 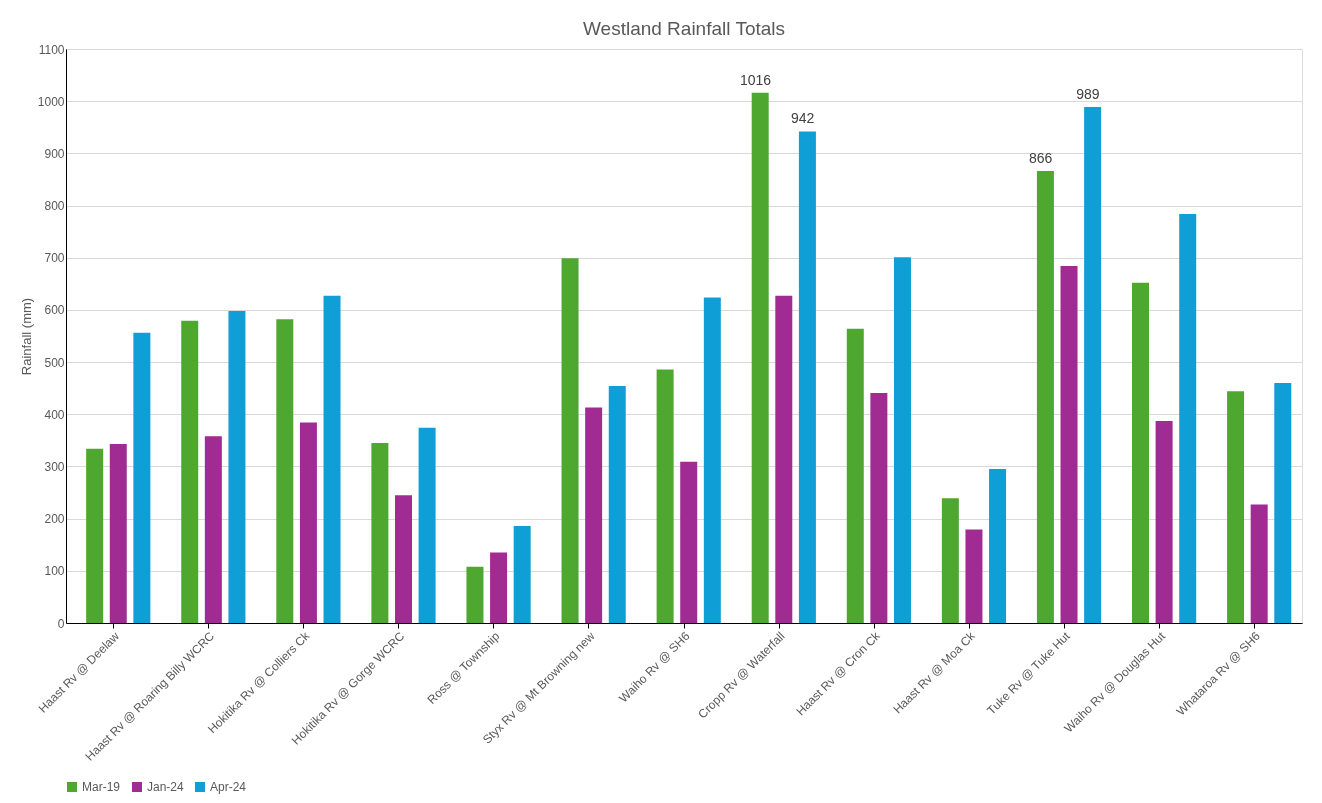 I want to click on data-label: 1016, so click(x=755, y=79).